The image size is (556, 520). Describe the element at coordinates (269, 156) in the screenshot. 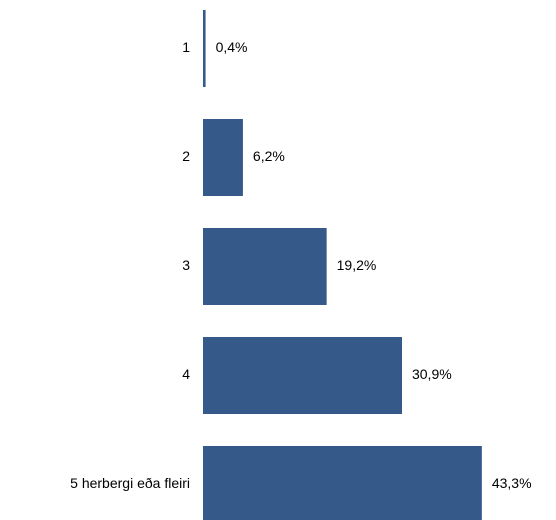

I see `value-label: 6,2%` at that location.